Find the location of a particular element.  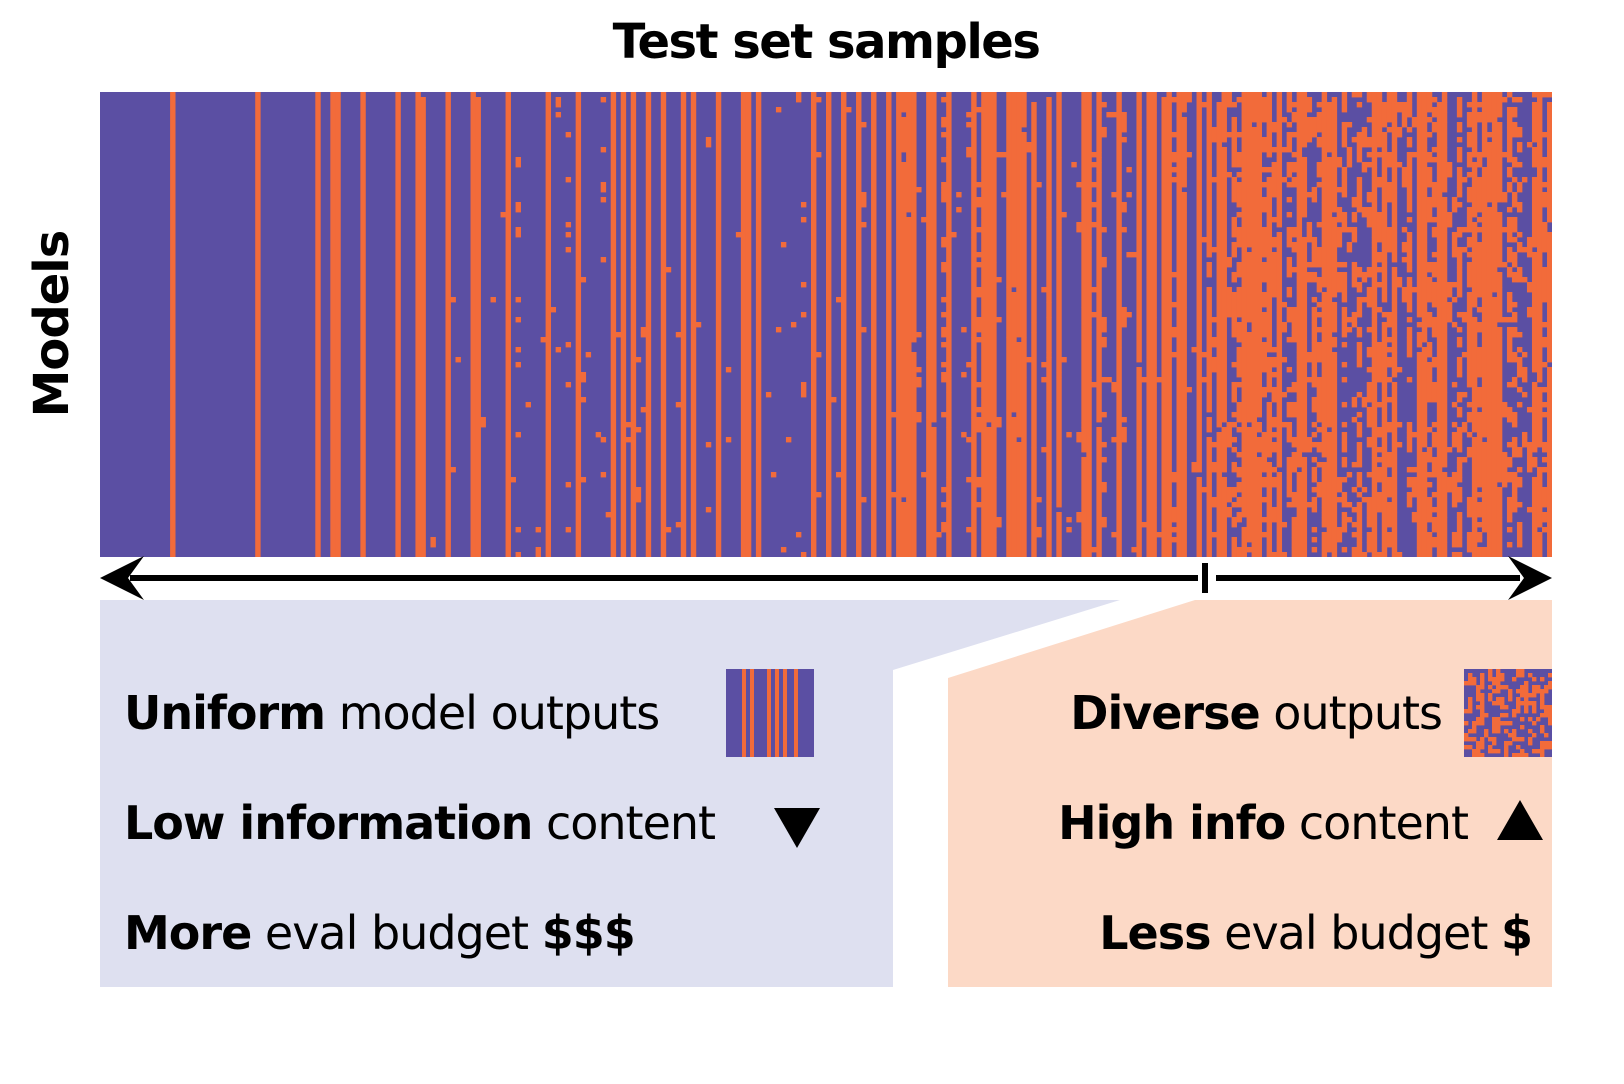

triangle-down-icon is located at coordinates (797, 828).